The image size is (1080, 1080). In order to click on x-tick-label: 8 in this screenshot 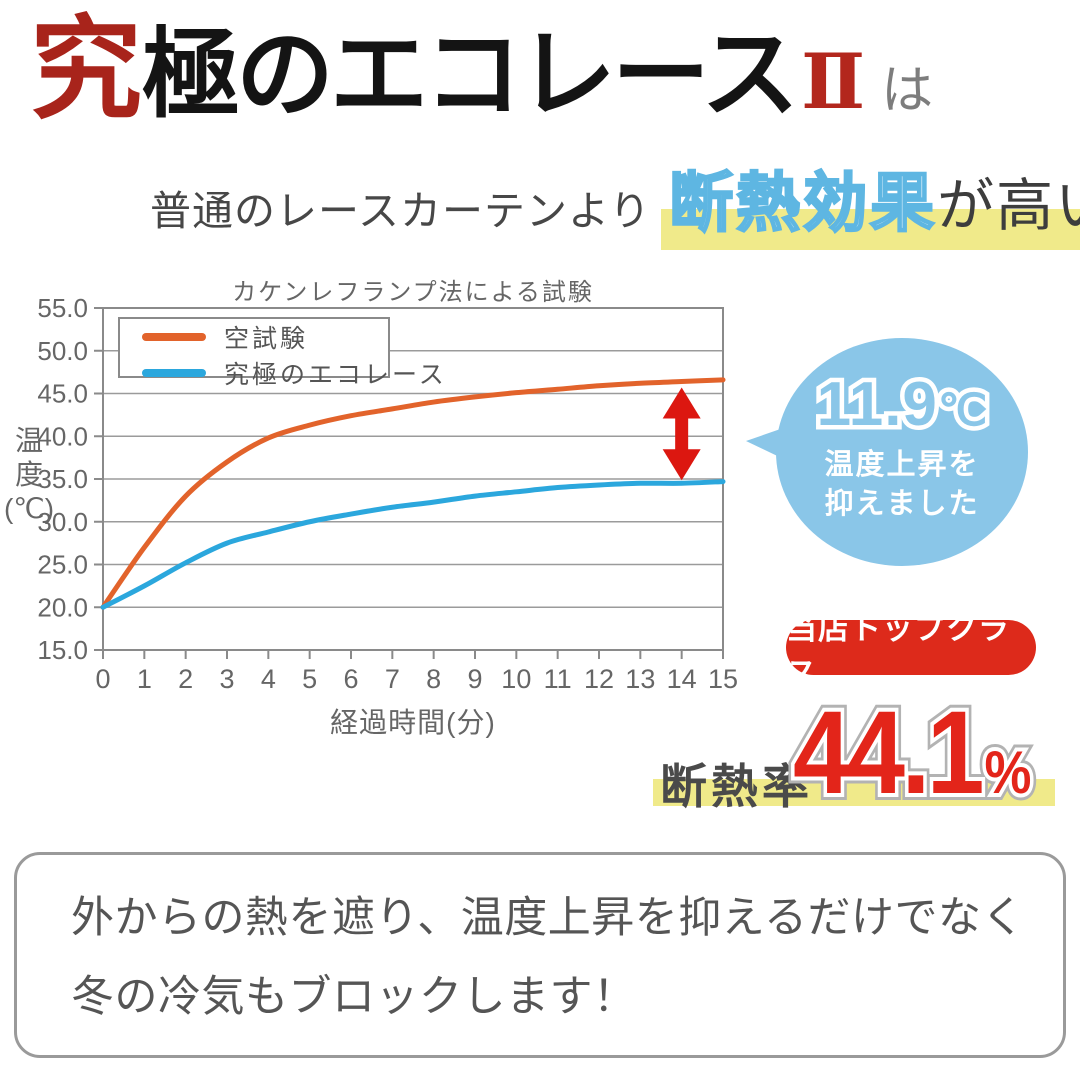, I will do `click(433, 679)`.